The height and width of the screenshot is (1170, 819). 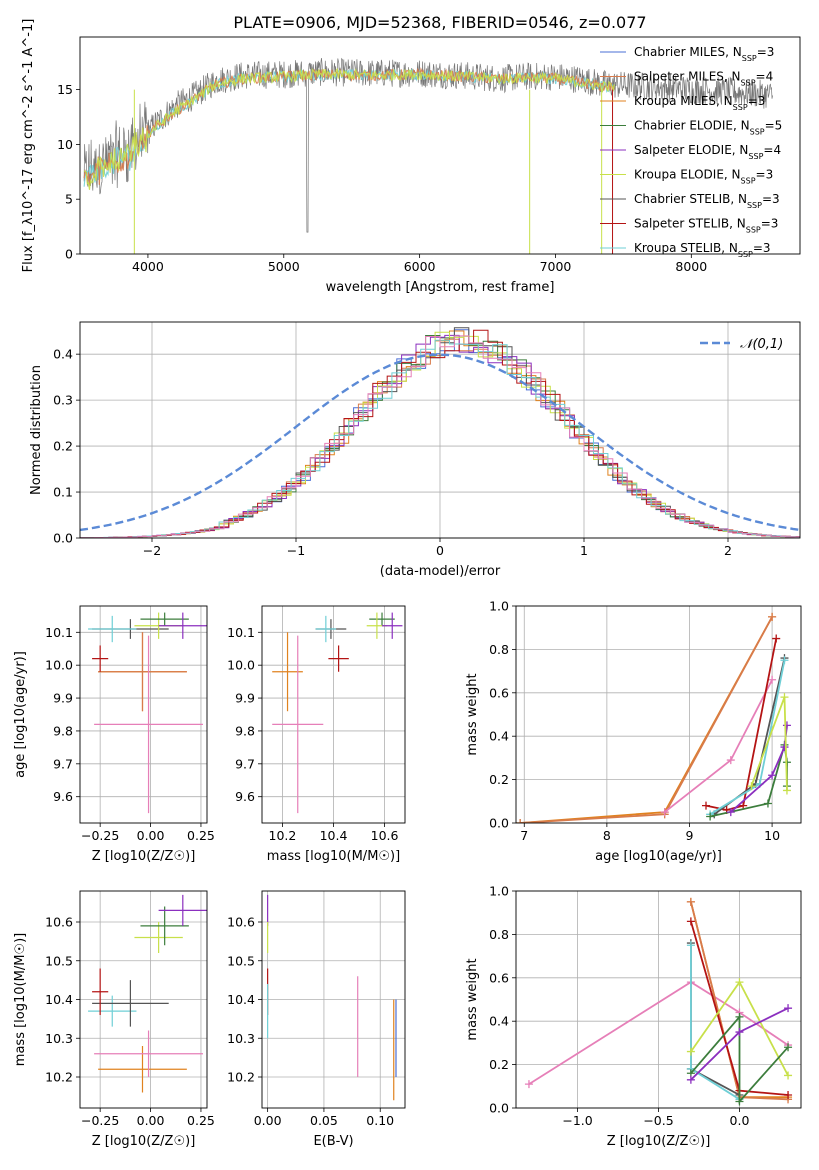 I want to click on spectrum-marks, so click(x=428, y=155).